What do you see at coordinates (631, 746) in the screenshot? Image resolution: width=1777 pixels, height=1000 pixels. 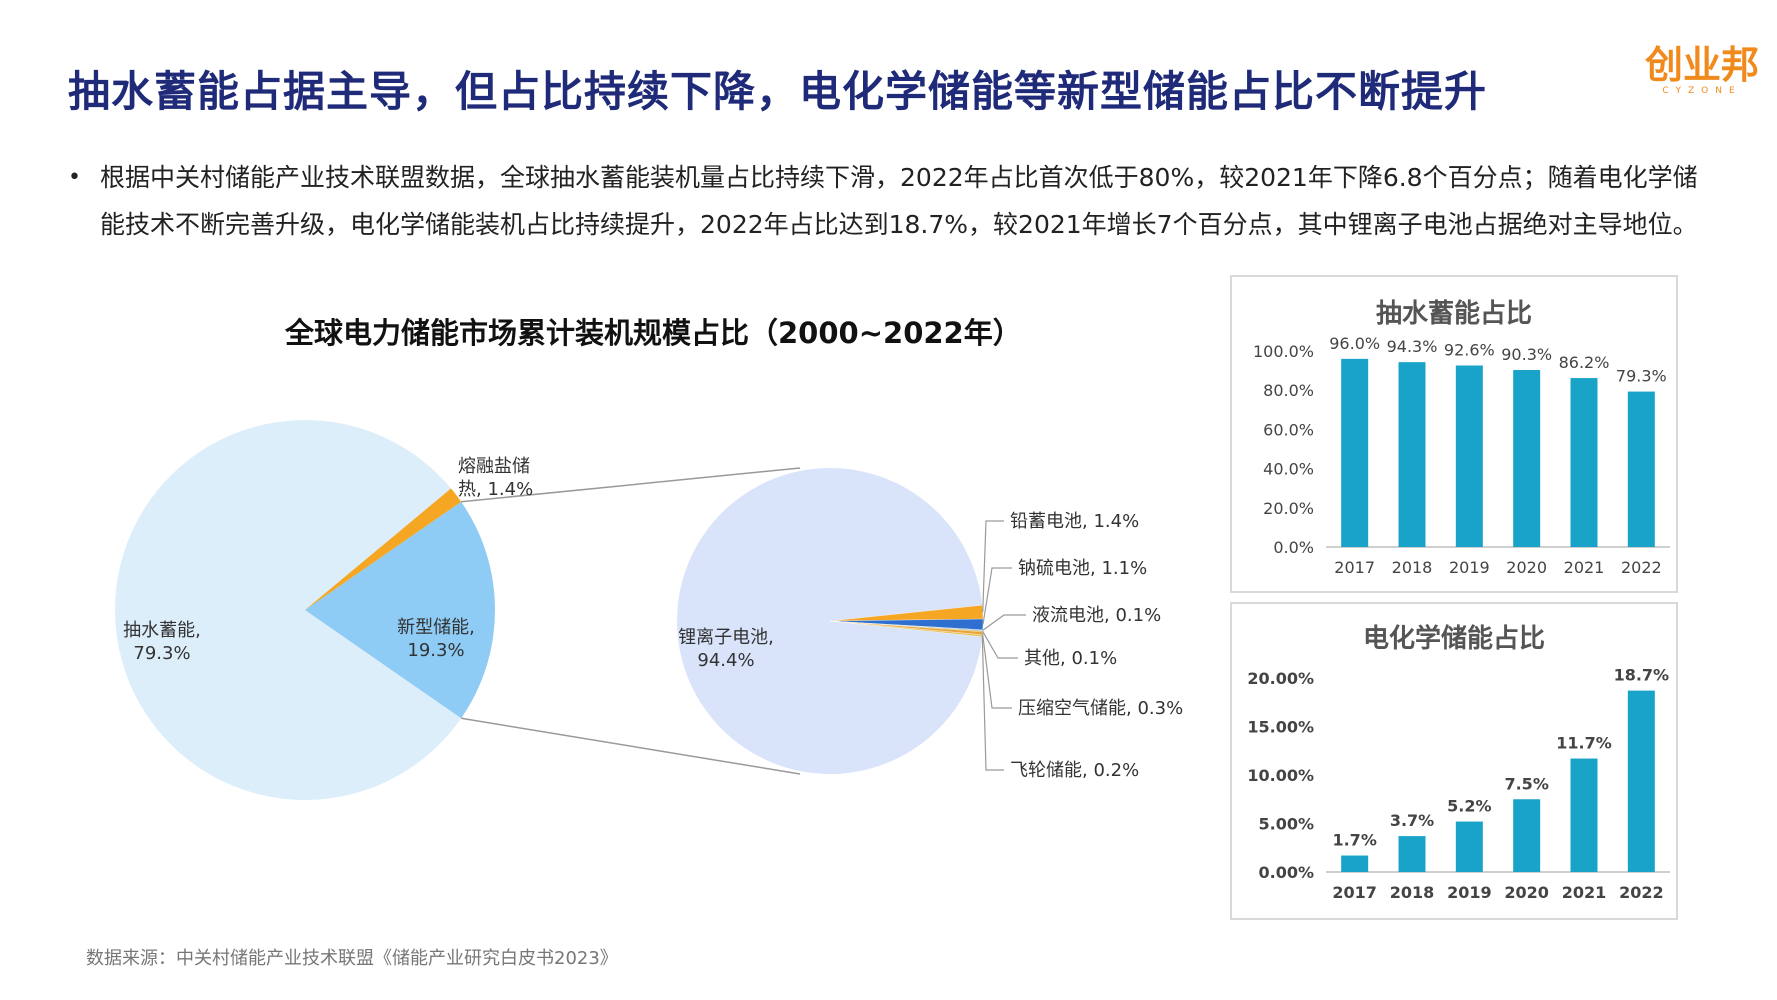 I see `connector-line-bottom` at bounding box center [631, 746].